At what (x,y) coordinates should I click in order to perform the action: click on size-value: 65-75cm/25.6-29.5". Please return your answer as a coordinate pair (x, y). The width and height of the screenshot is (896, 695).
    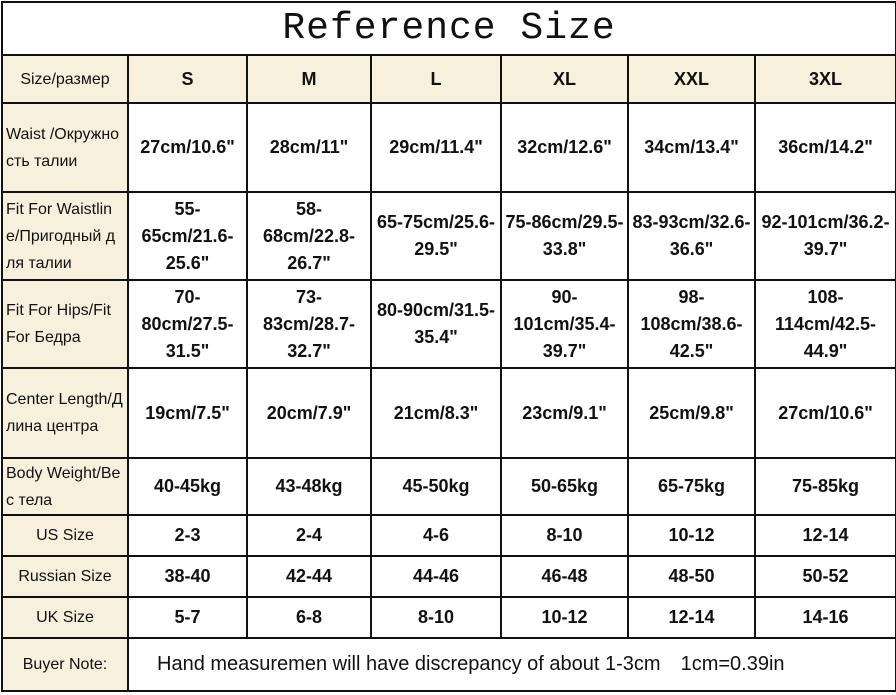
    Looking at the image, I should click on (436, 236).